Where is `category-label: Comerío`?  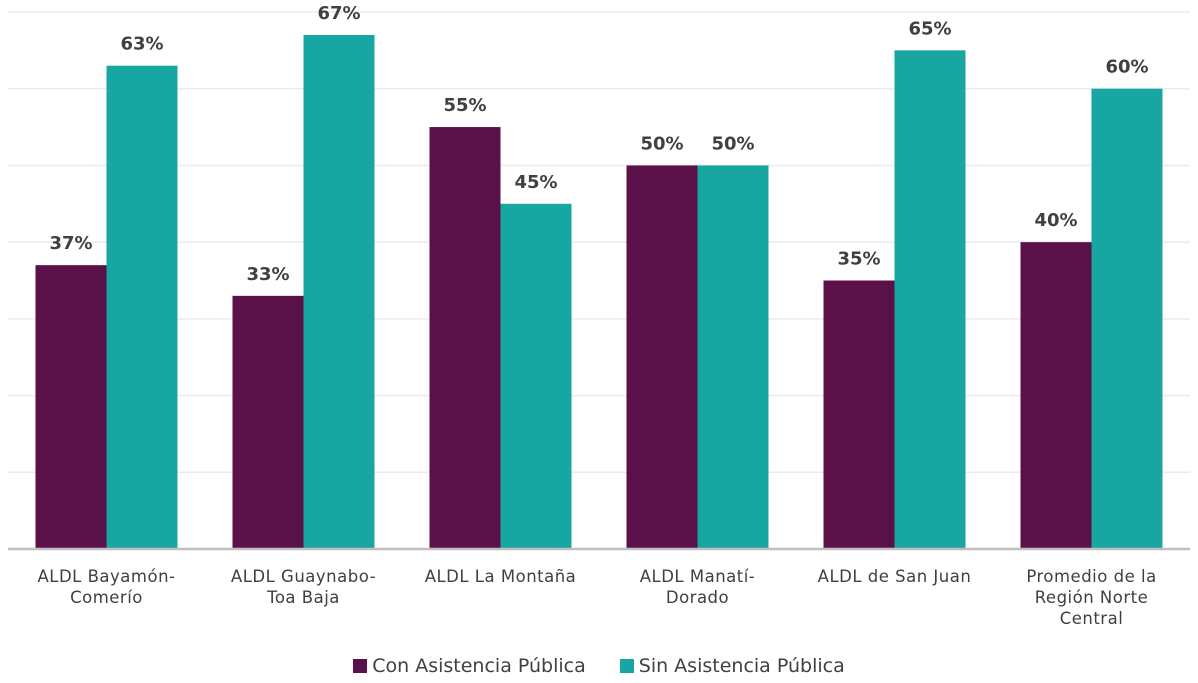
category-label: Comerío is located at coordinates (106, 597).